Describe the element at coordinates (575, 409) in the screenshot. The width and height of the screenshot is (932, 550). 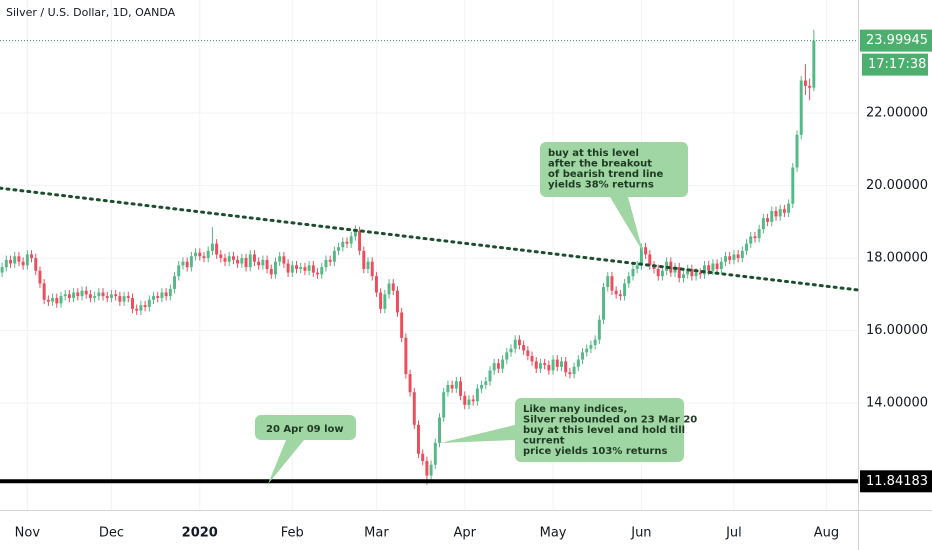
I see `callout-text: Like many indices,` at that location.